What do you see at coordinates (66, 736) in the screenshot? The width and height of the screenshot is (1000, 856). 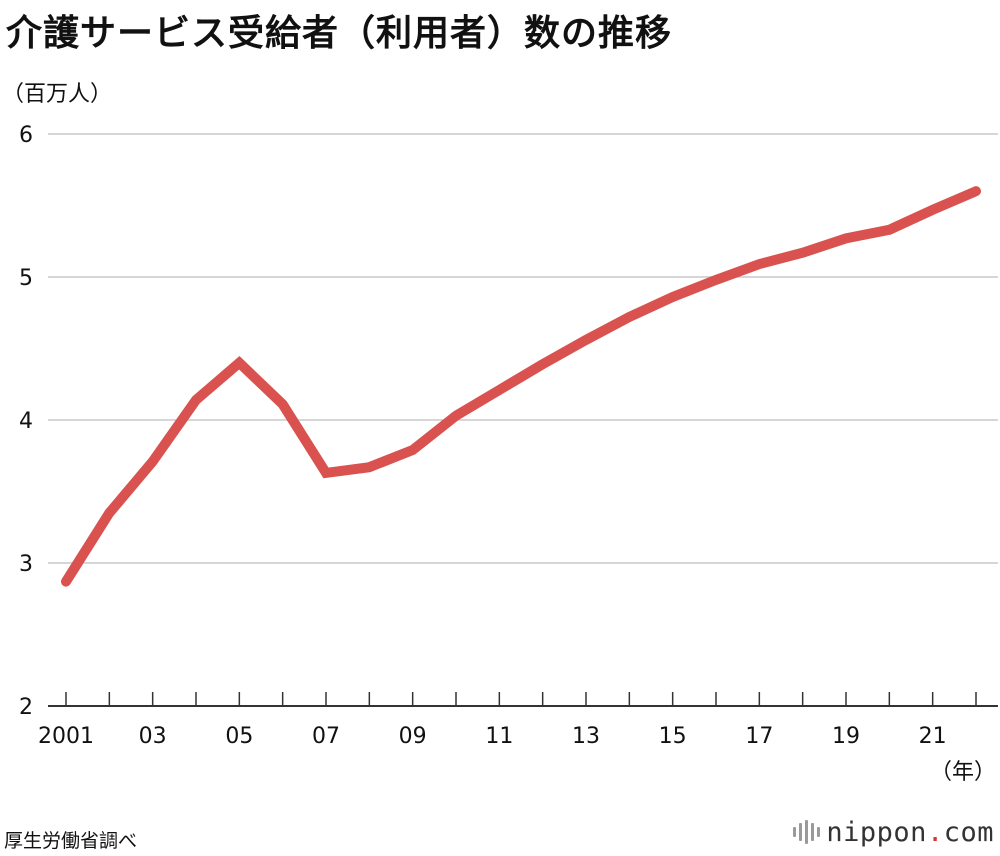 I see `x-tick-label-2001: 2001` at bounding box center [66, 736].